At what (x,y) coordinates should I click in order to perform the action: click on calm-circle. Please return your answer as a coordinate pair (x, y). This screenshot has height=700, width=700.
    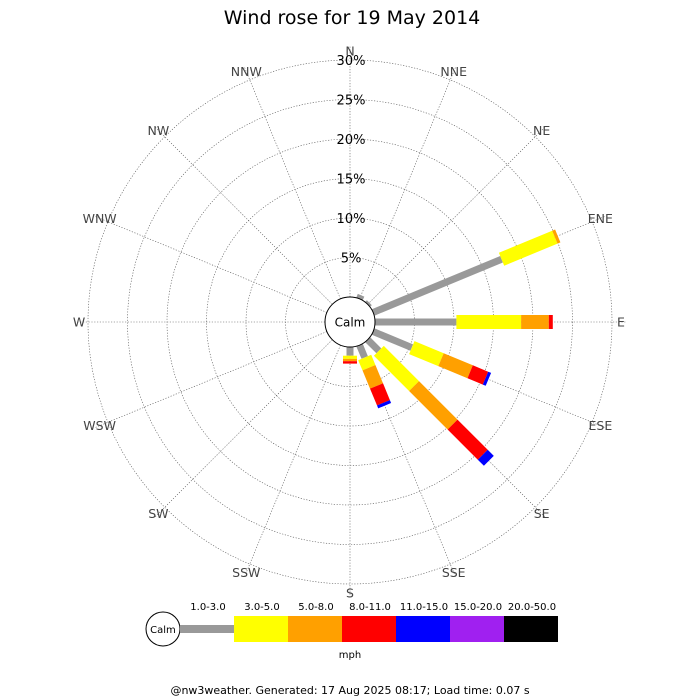
    Looking at the image, I should click on (350, 322).